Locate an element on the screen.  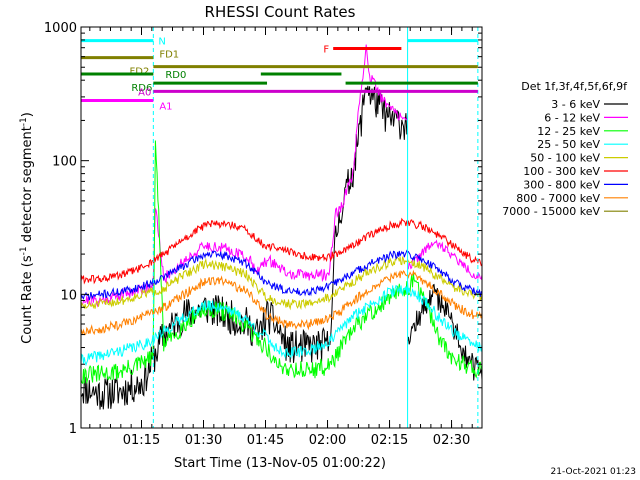
flag-label-n: N is located at coordinates (161, 42).